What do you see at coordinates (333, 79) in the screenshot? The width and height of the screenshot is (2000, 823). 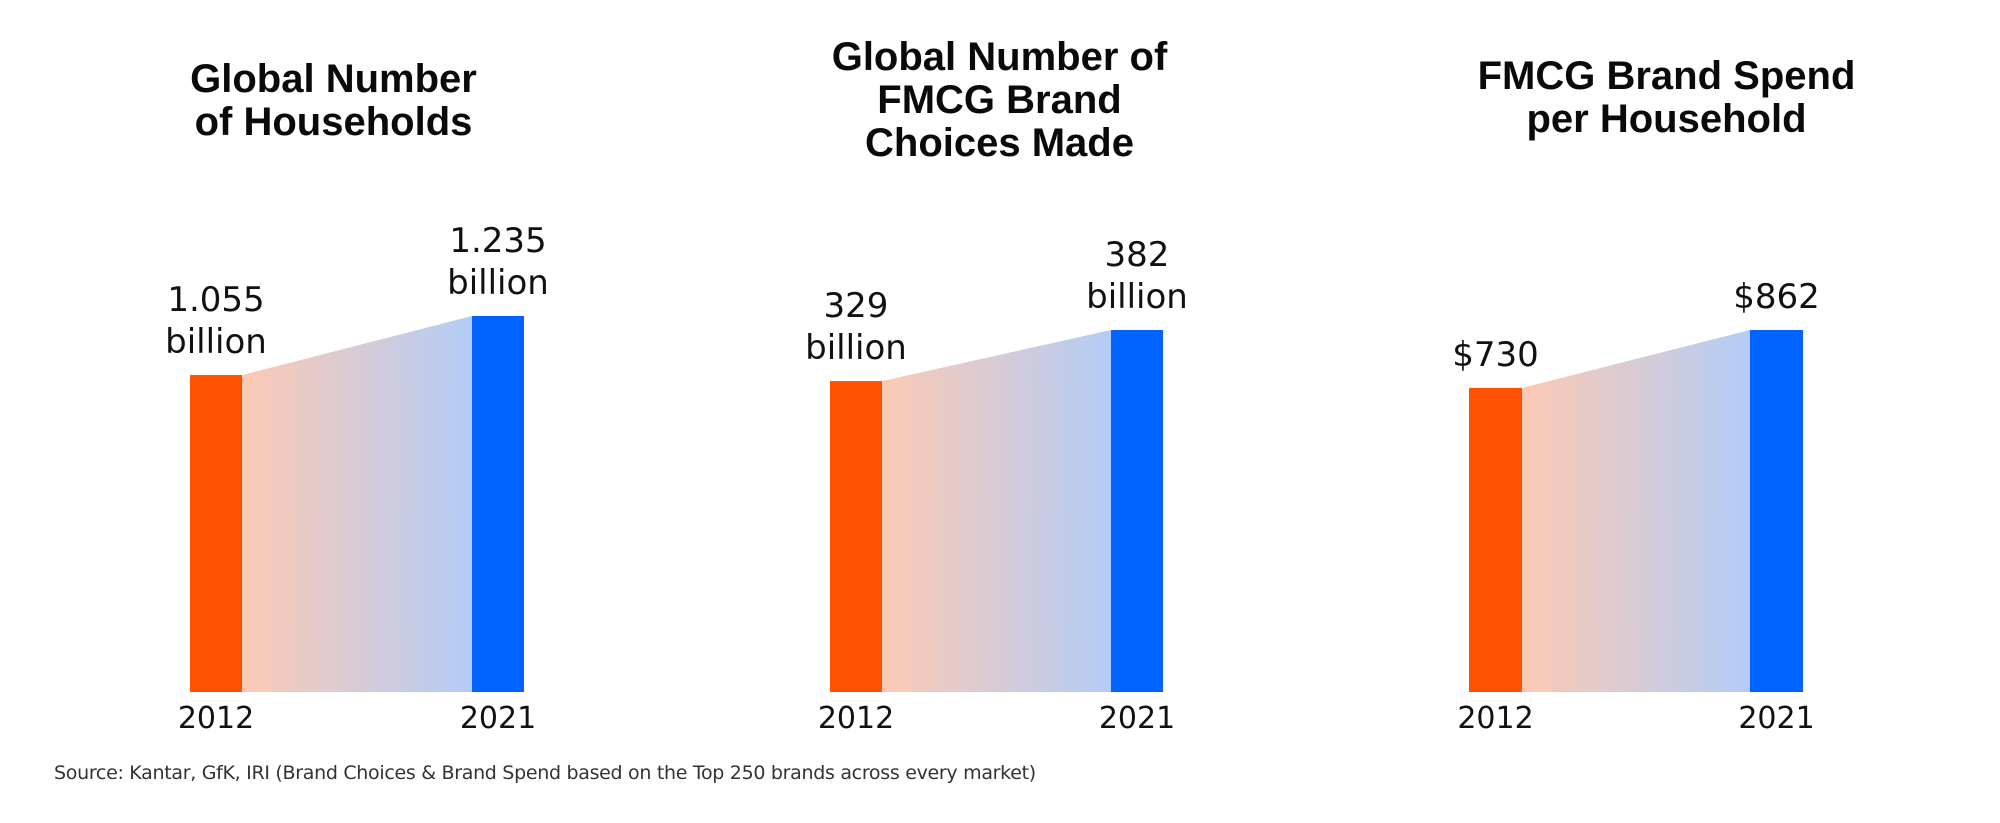 I see `chart-title-line: Global Number` at bounding box center [333, 79].